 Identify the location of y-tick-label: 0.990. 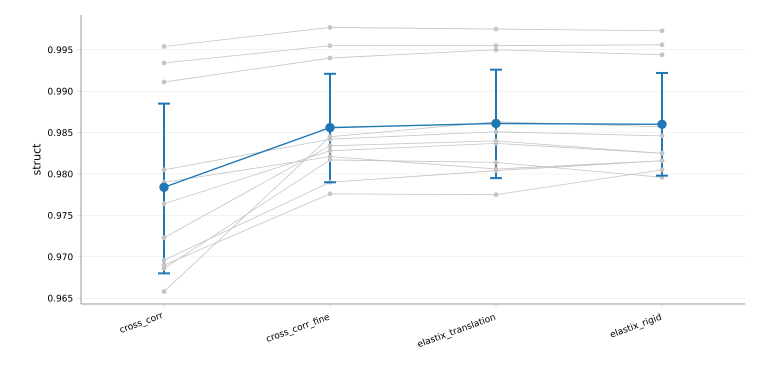
(60, 91).